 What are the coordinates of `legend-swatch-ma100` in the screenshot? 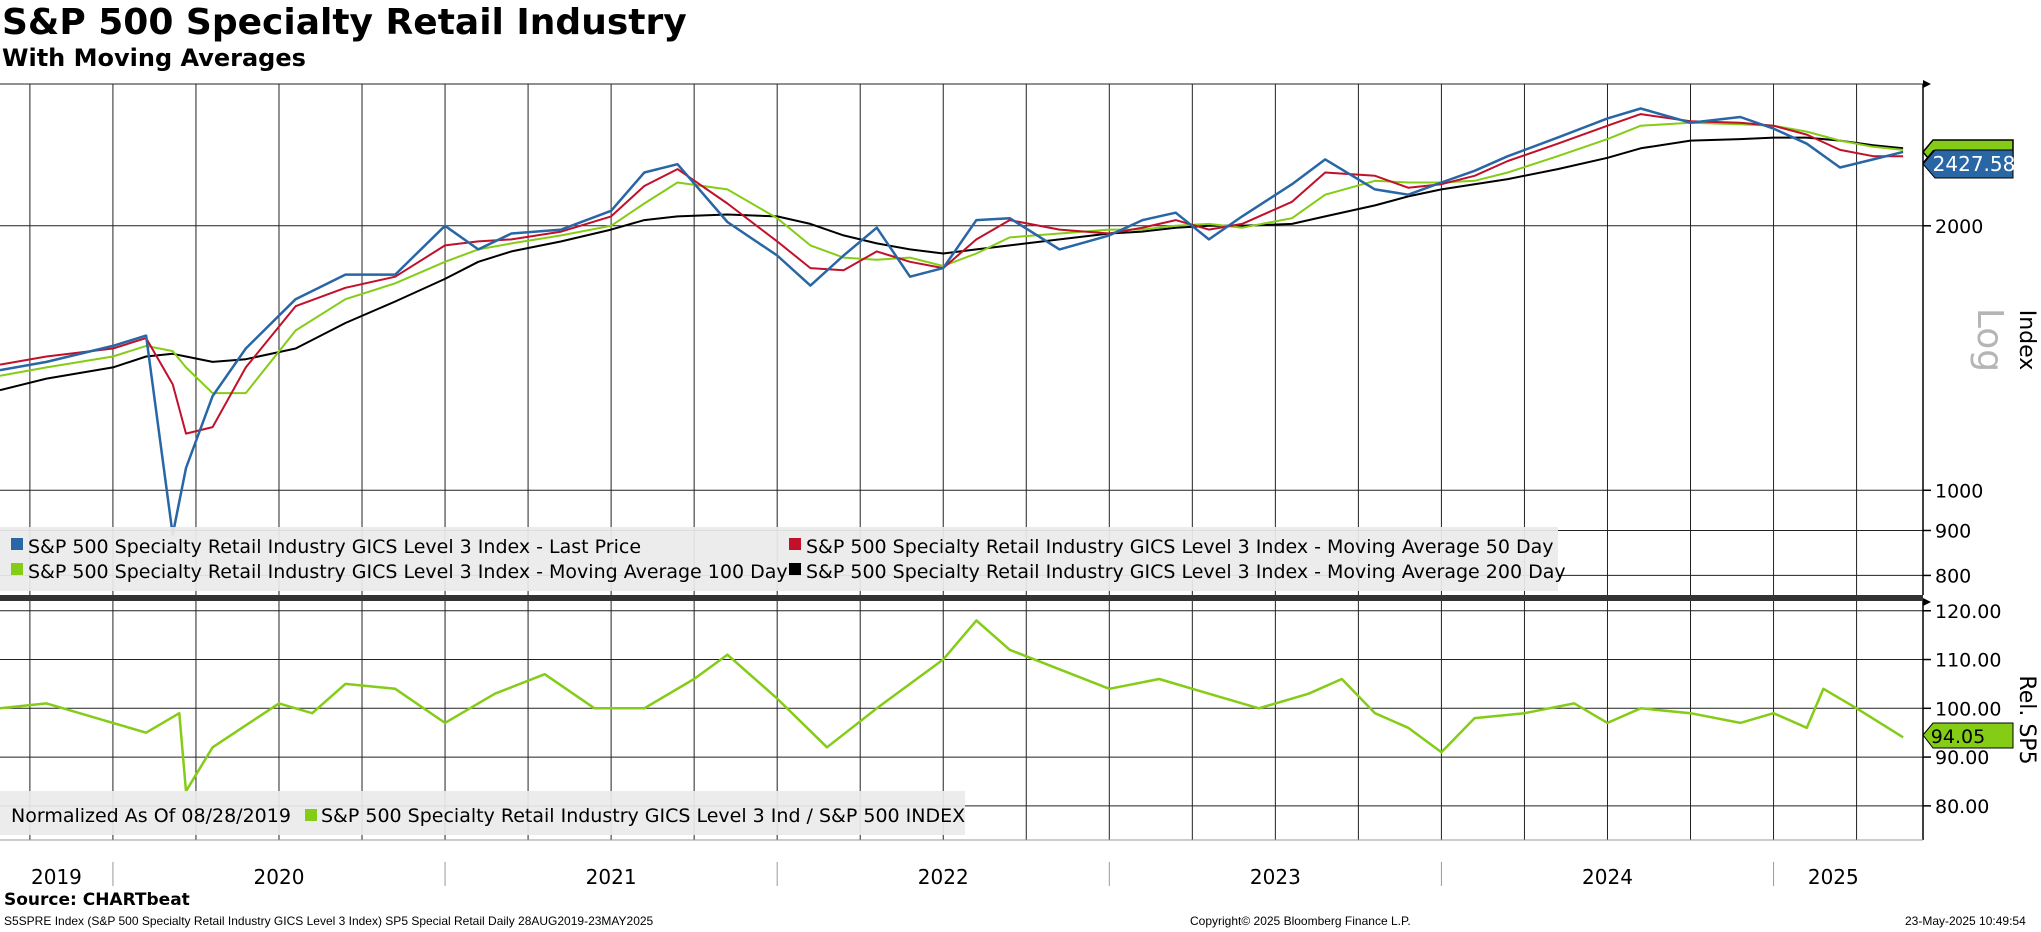 It's located at (17, 569).